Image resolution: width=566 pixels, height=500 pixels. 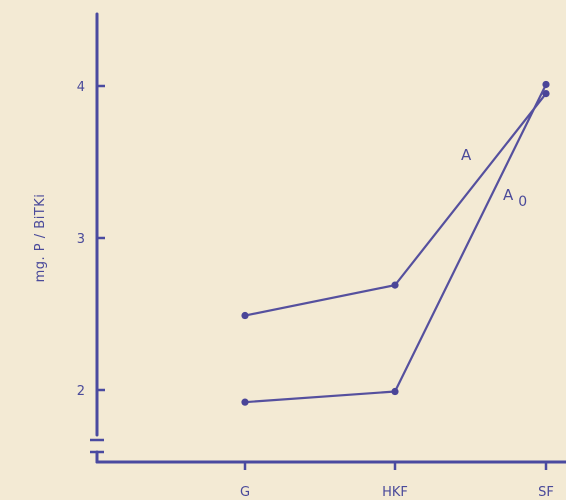 I want to click on x-tick-label: G, so click(x=245, y=492).